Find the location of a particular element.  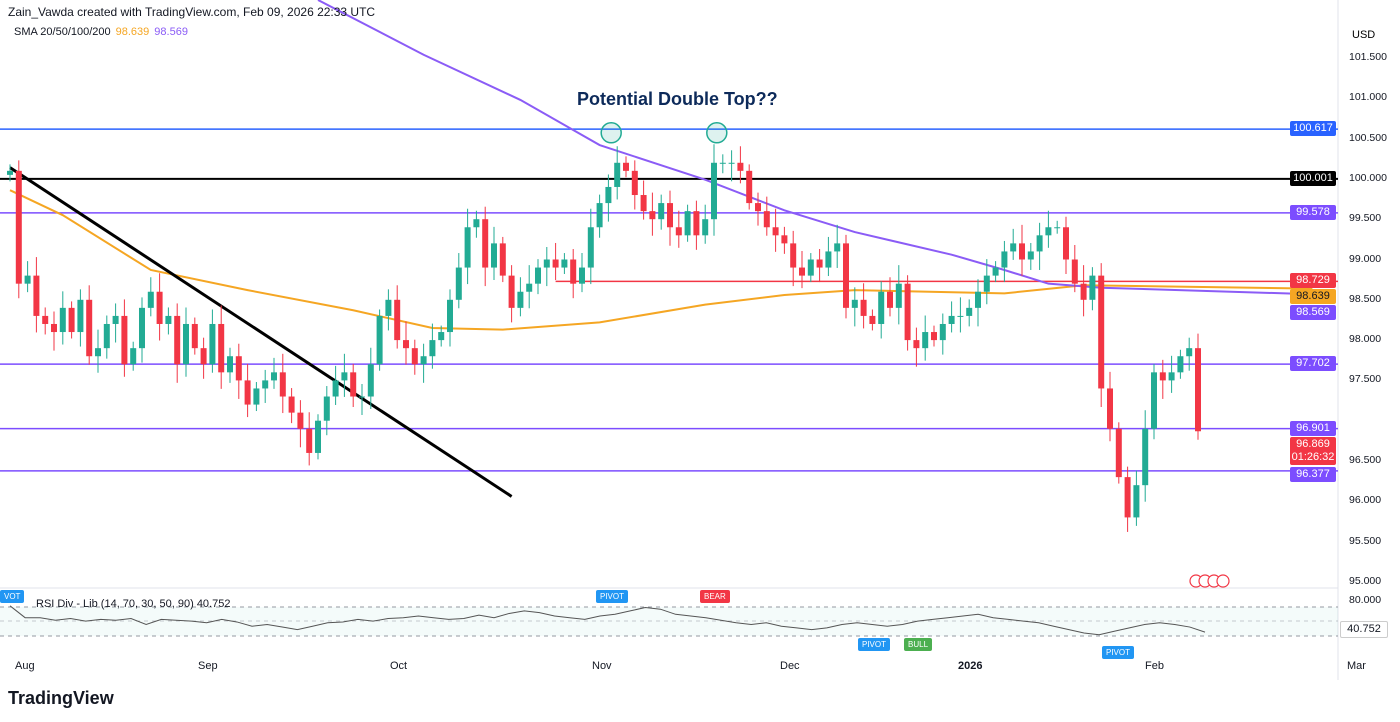

x-tick-label: Feb is located at coordinates (1154, 666).